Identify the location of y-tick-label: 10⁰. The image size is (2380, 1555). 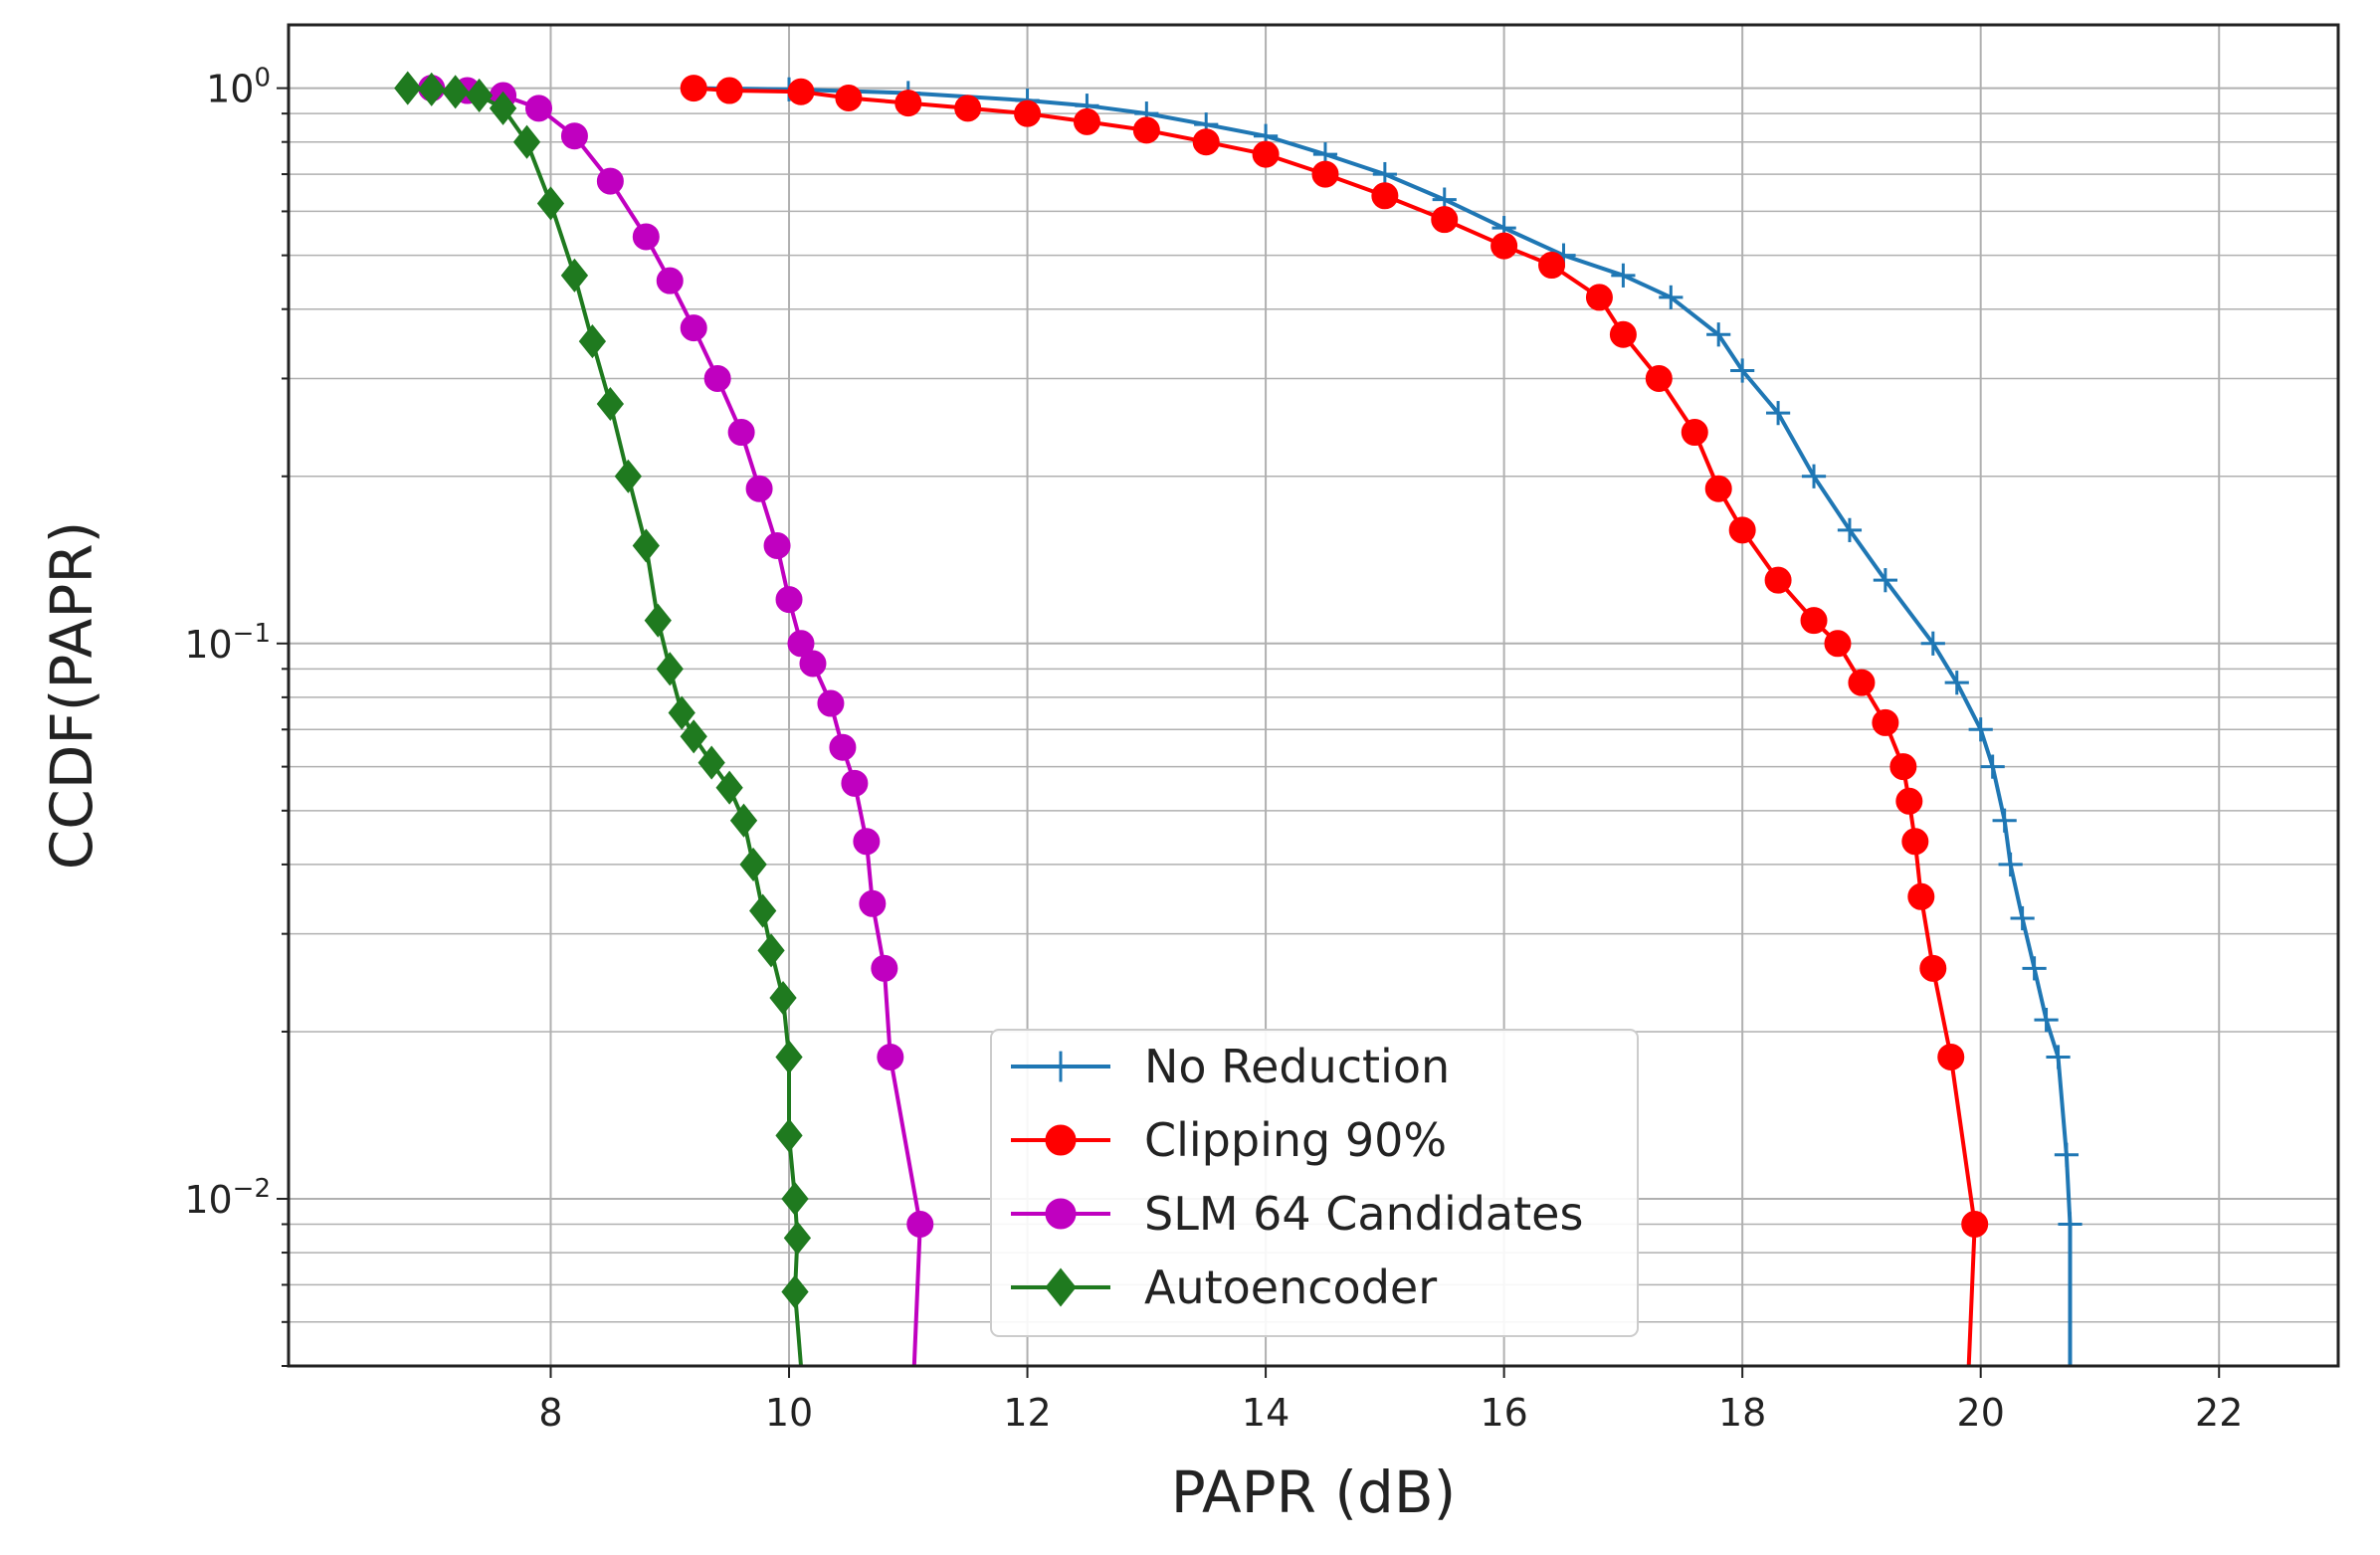
(238, 87).